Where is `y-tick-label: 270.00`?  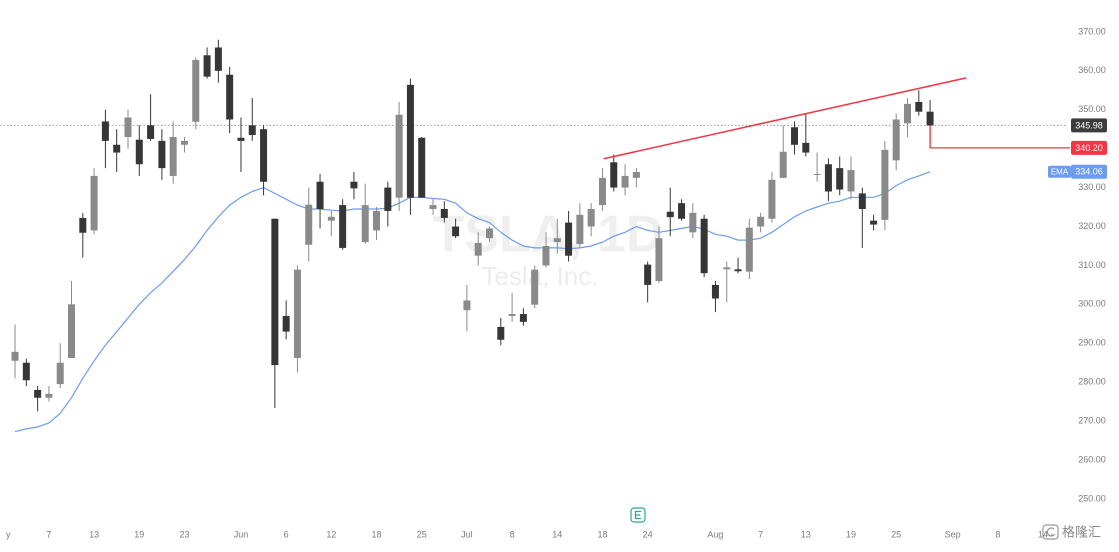 y-tick-label: 270.00 is located at coordinates (1092, 420).